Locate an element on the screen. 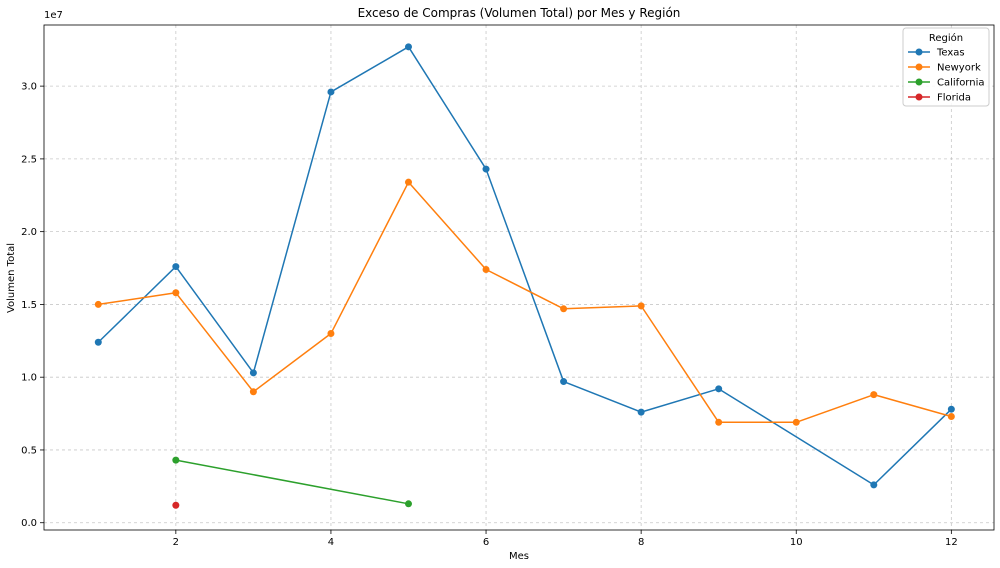 The width and height of the screenshot is (1000, 568). series-california is located at coordinates (292, 482).